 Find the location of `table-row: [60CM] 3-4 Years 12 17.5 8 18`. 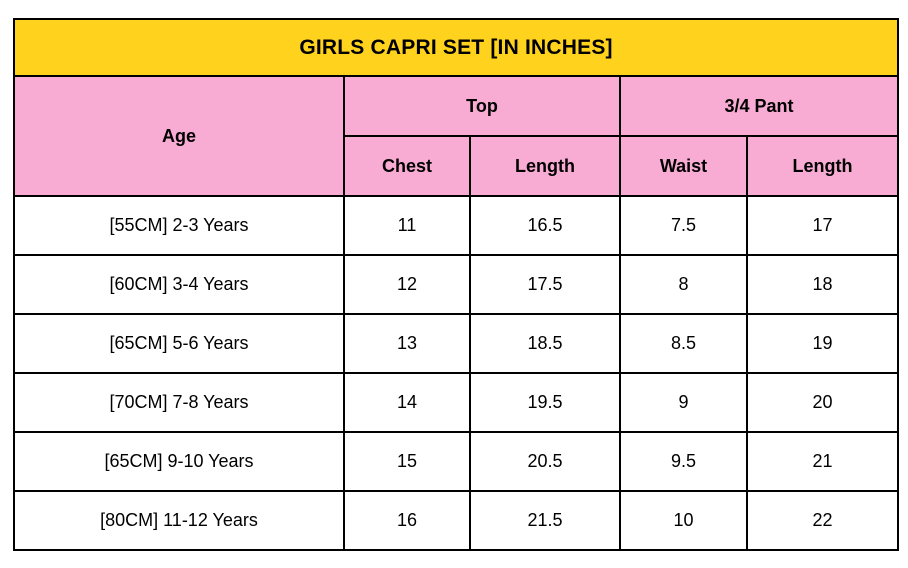

table-row: [60CM] 3-4 Years 12 17.5 8 18 is located at coordinates (456, 284).